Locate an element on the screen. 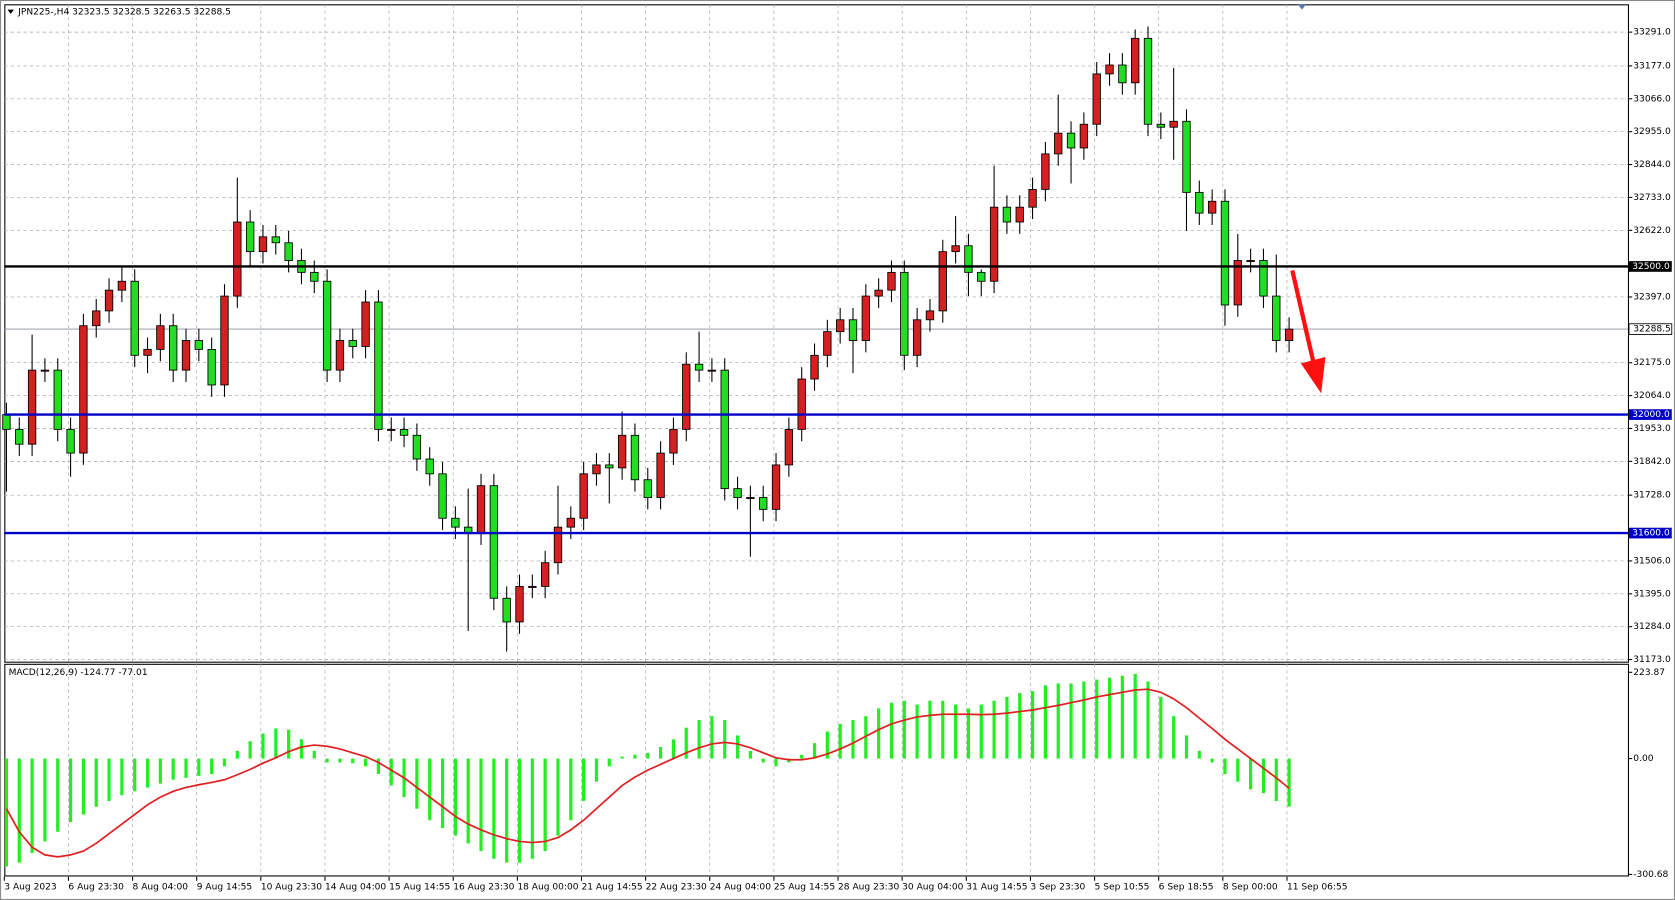 Image resolution: width=1675 pixels, height=900 pixels. shift-marker is located at coordinates (1302, 7).